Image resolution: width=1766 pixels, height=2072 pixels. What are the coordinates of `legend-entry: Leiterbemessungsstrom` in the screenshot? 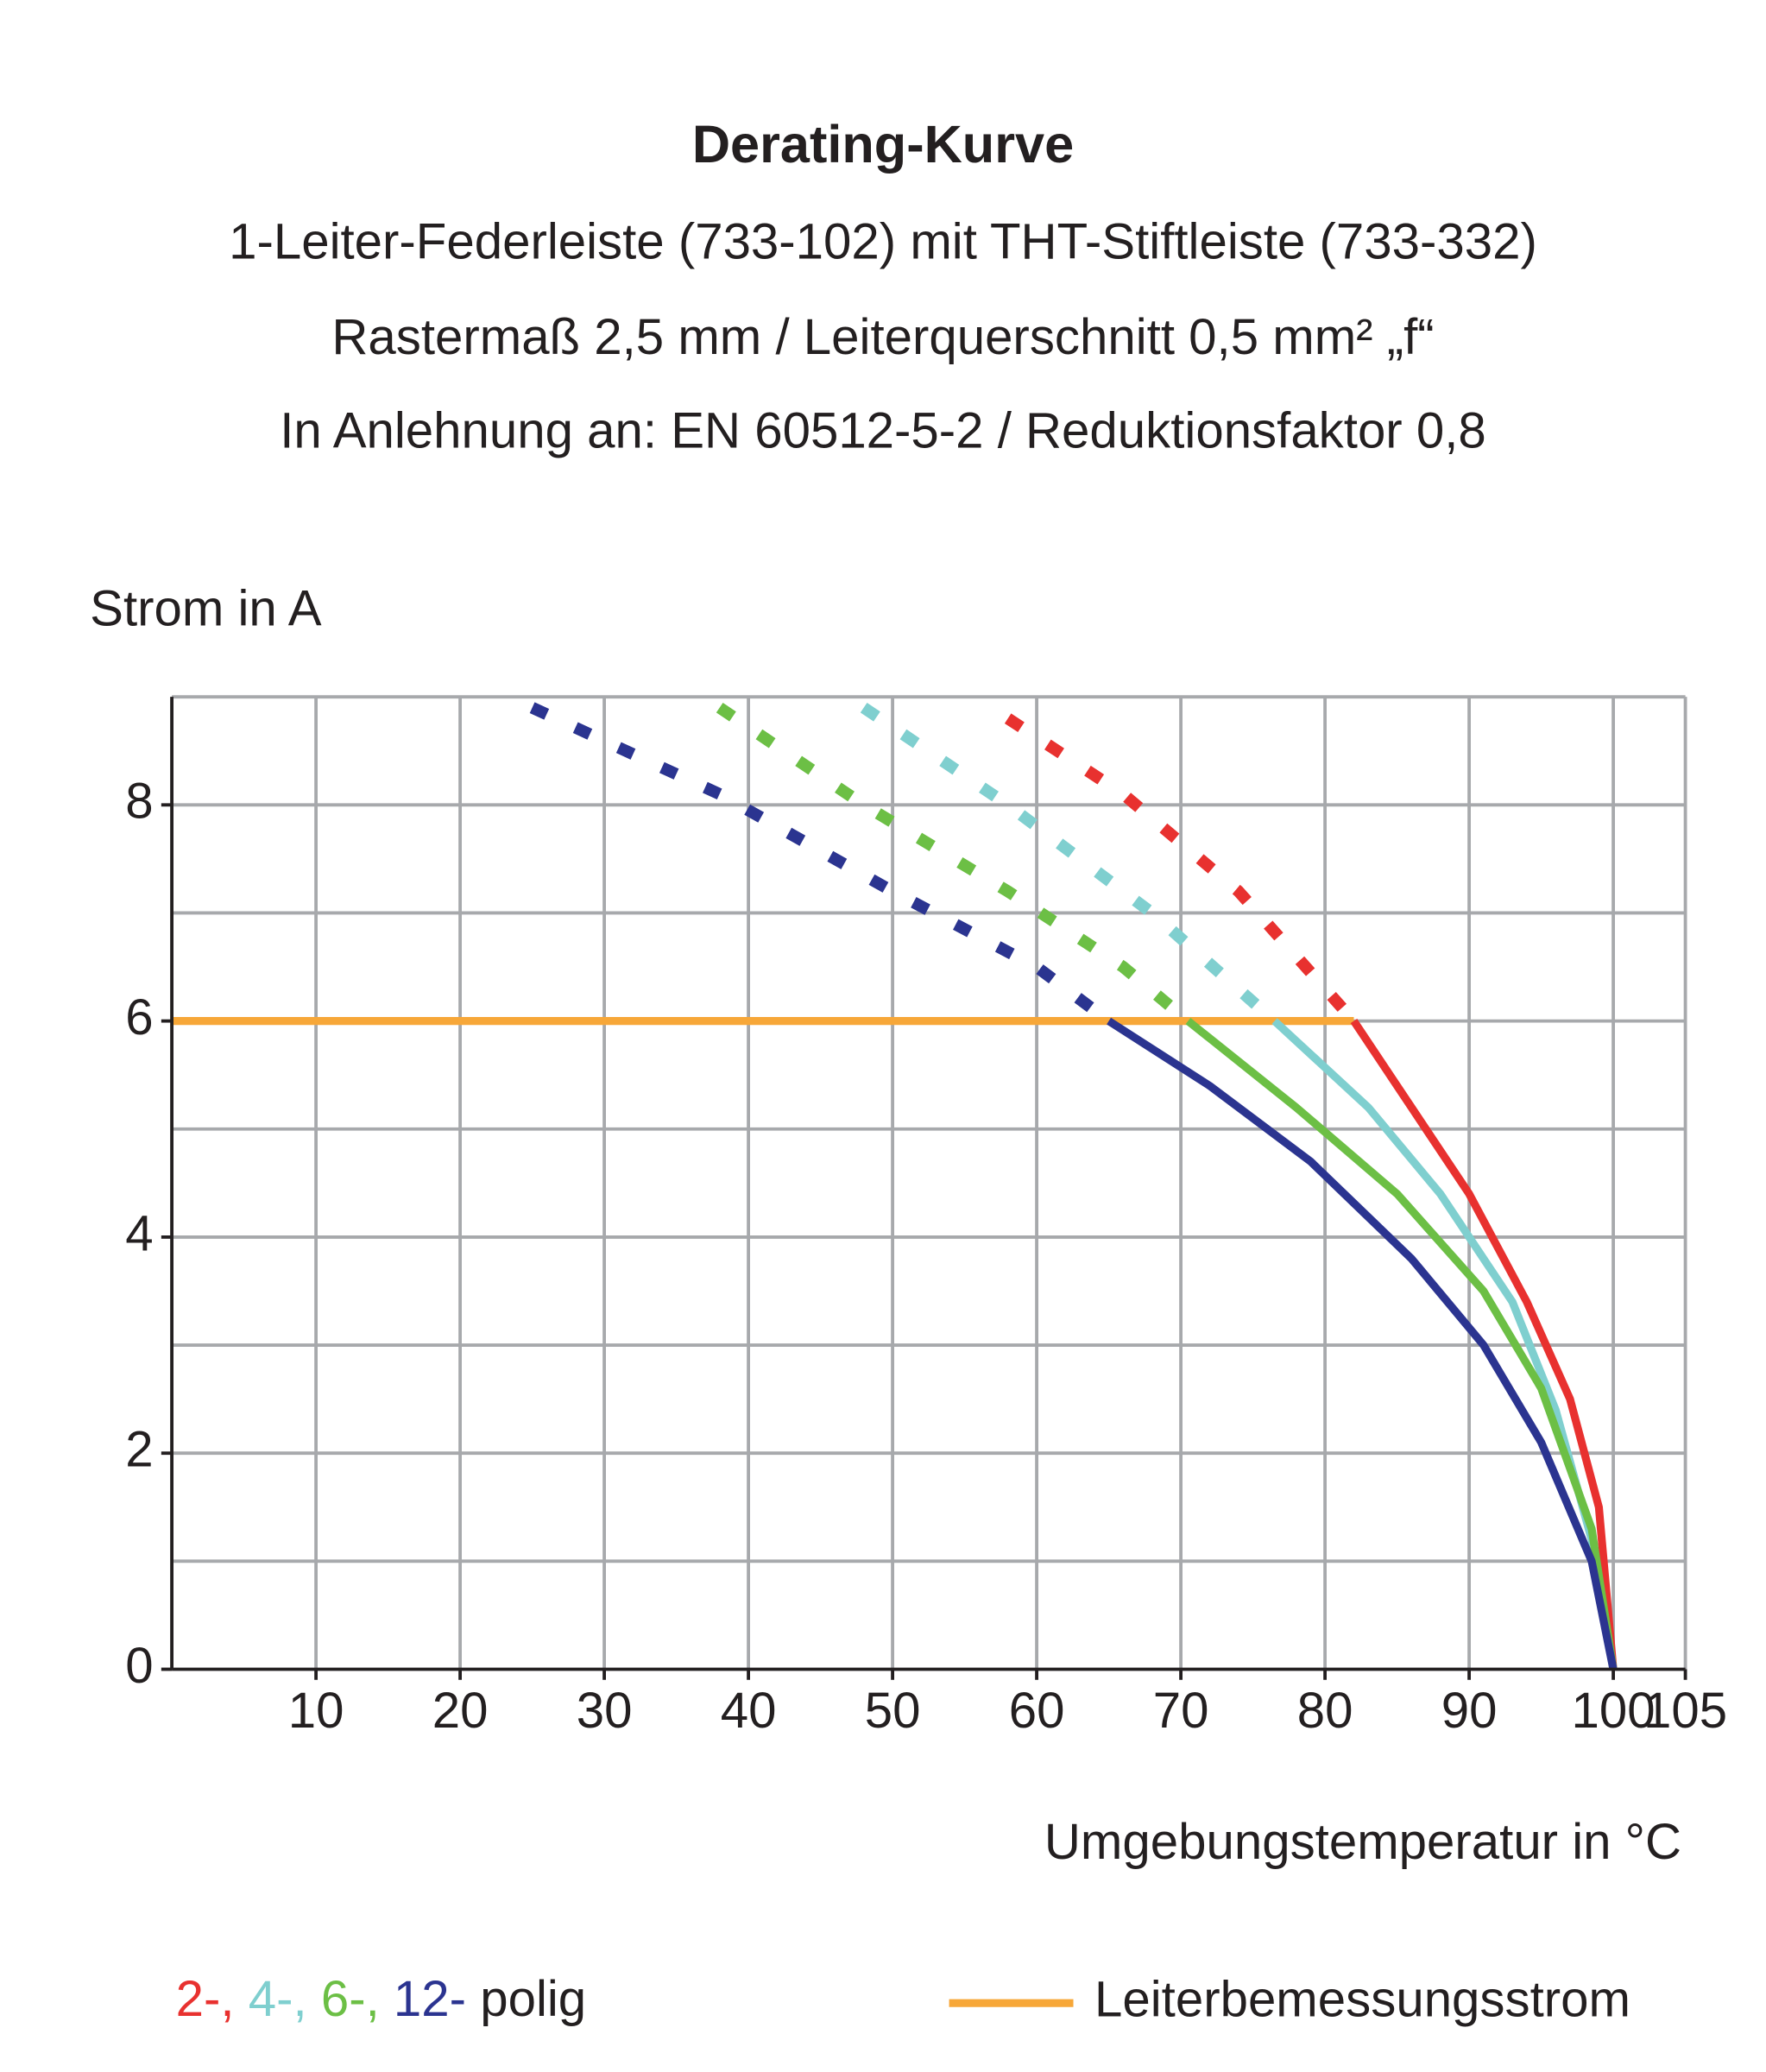 It's located at (1362, 2000).